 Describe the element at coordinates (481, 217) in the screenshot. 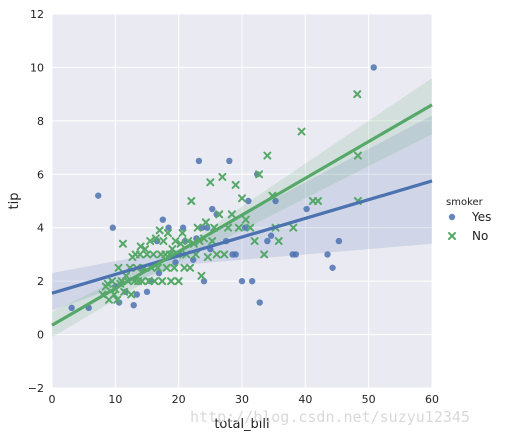

I see `legend-label-yes: Yes` at that location.